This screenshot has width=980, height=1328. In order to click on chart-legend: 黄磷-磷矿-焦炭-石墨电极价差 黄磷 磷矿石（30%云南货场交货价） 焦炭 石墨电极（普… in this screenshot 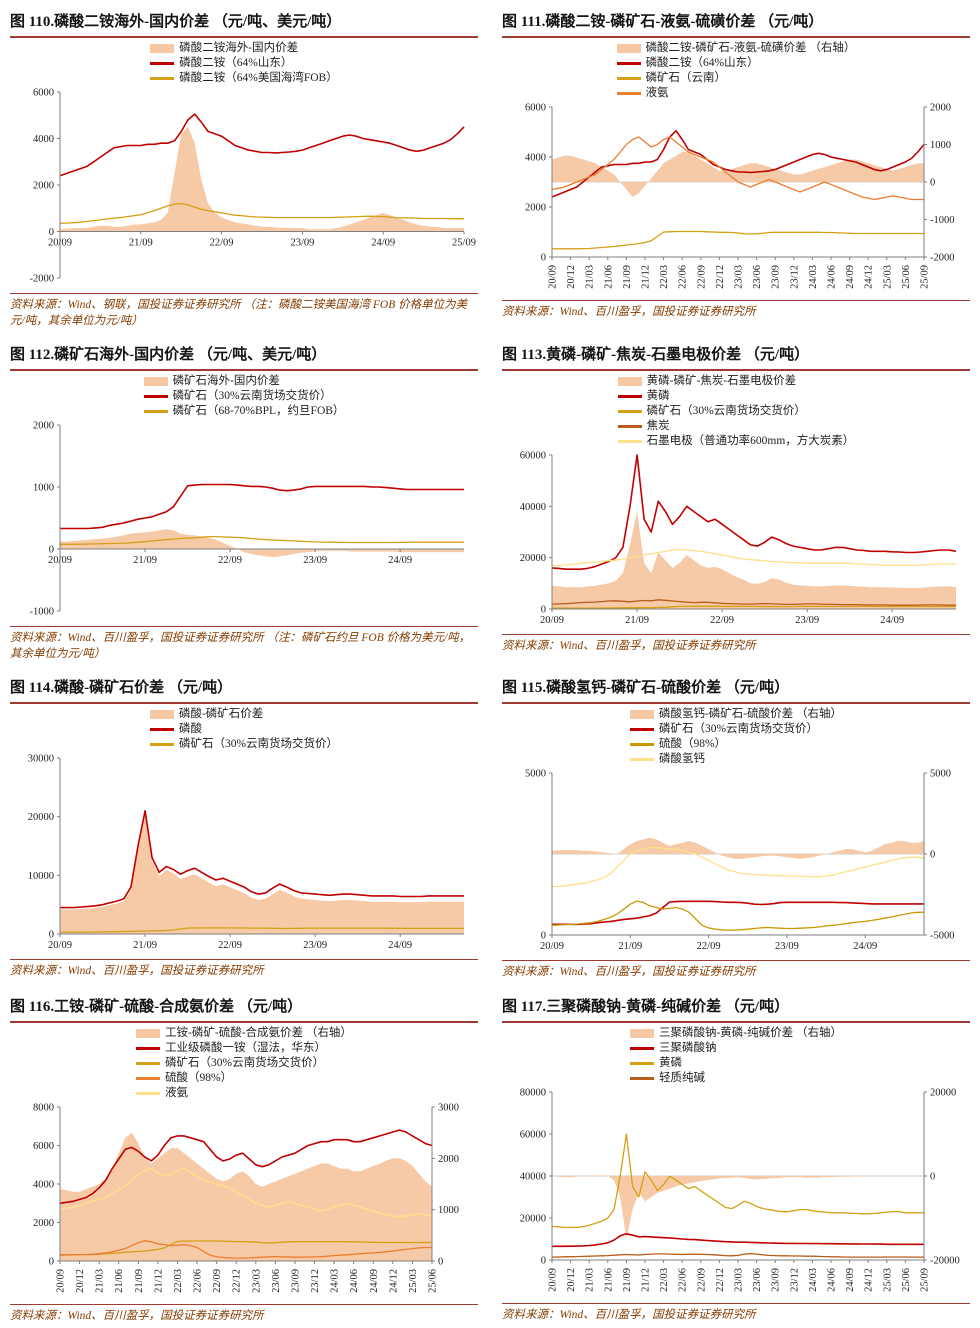, I will do `click(736, 411)`.